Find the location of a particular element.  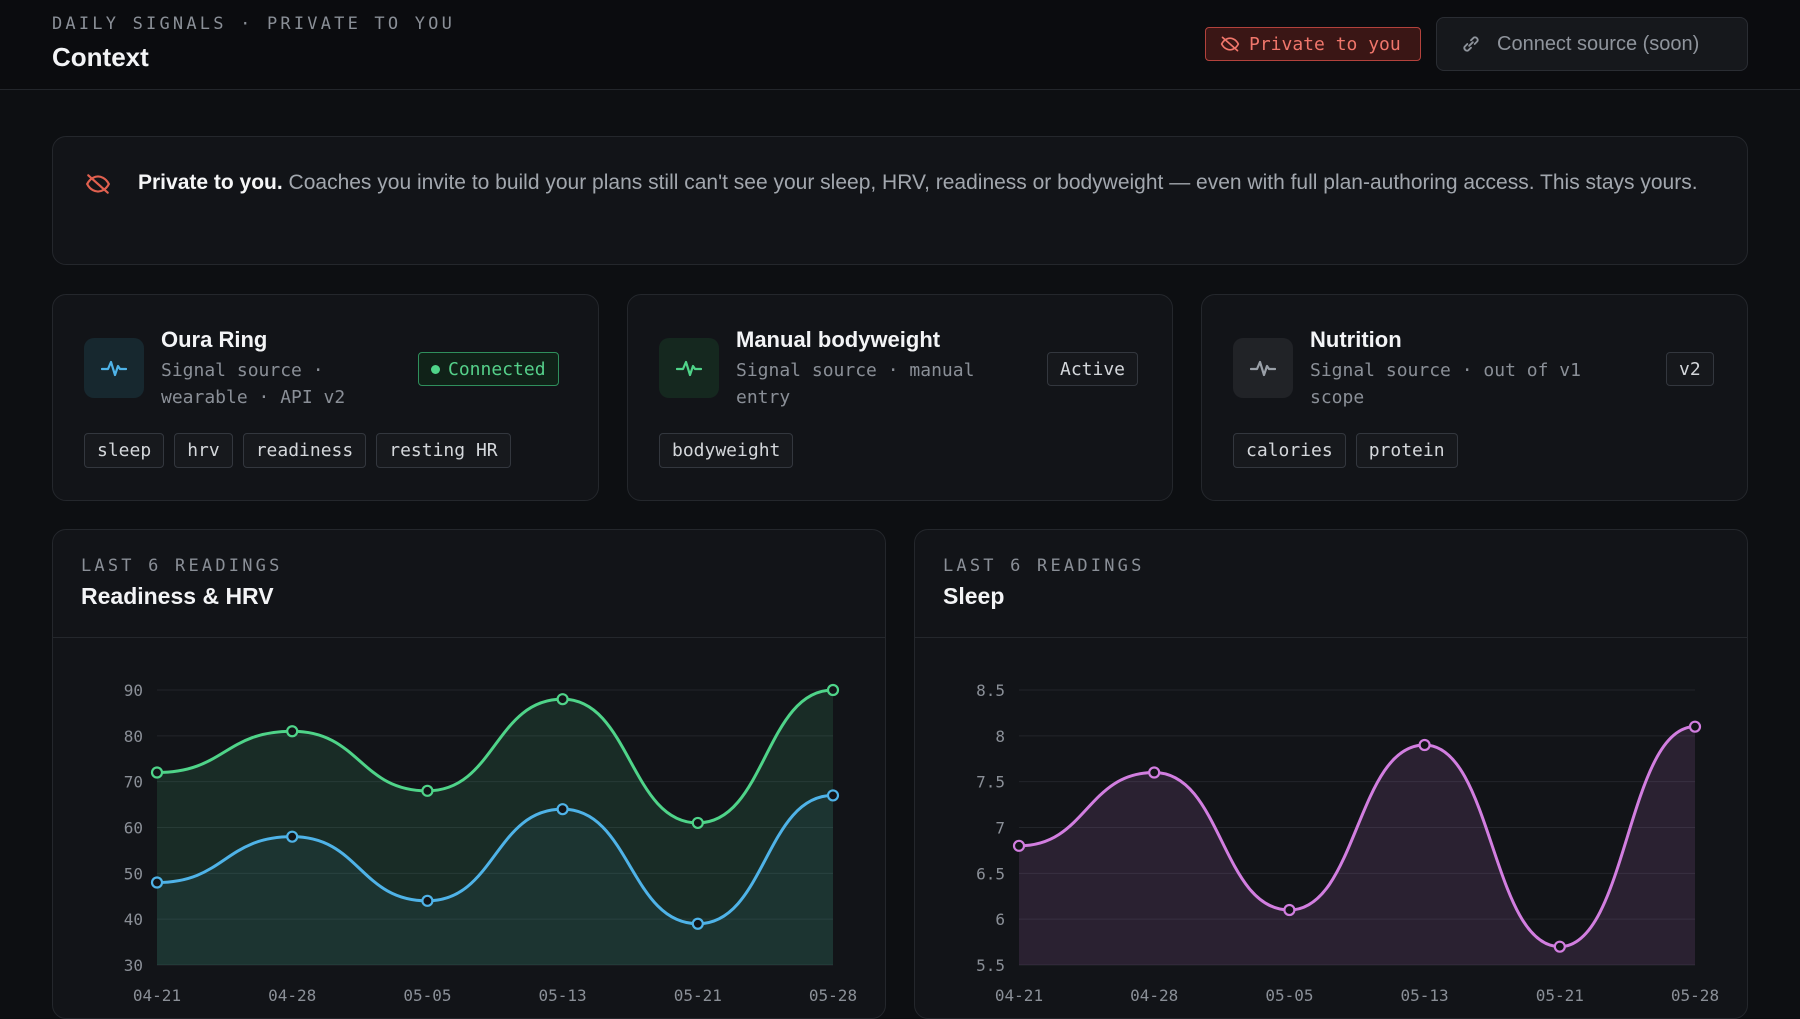

tag-list: sleep hrv readiness resting HR is located at coordinates (297, 450).